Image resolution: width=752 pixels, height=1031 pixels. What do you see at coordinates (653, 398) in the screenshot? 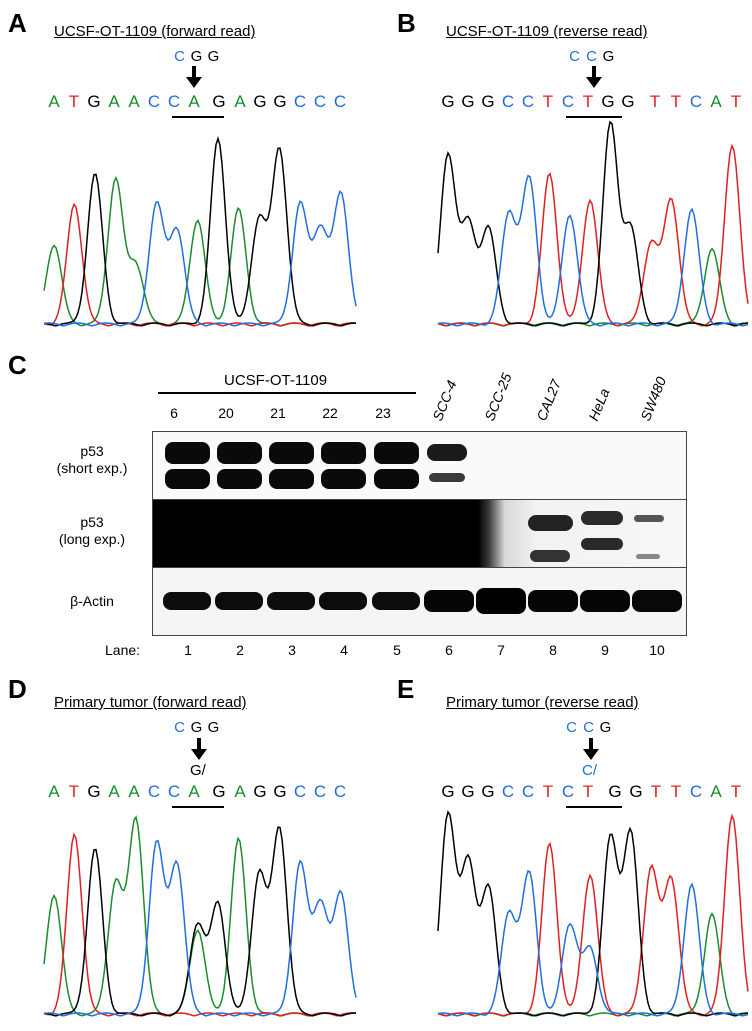
I see `cell-line-label: SW480` at bounding box center [653, 398].